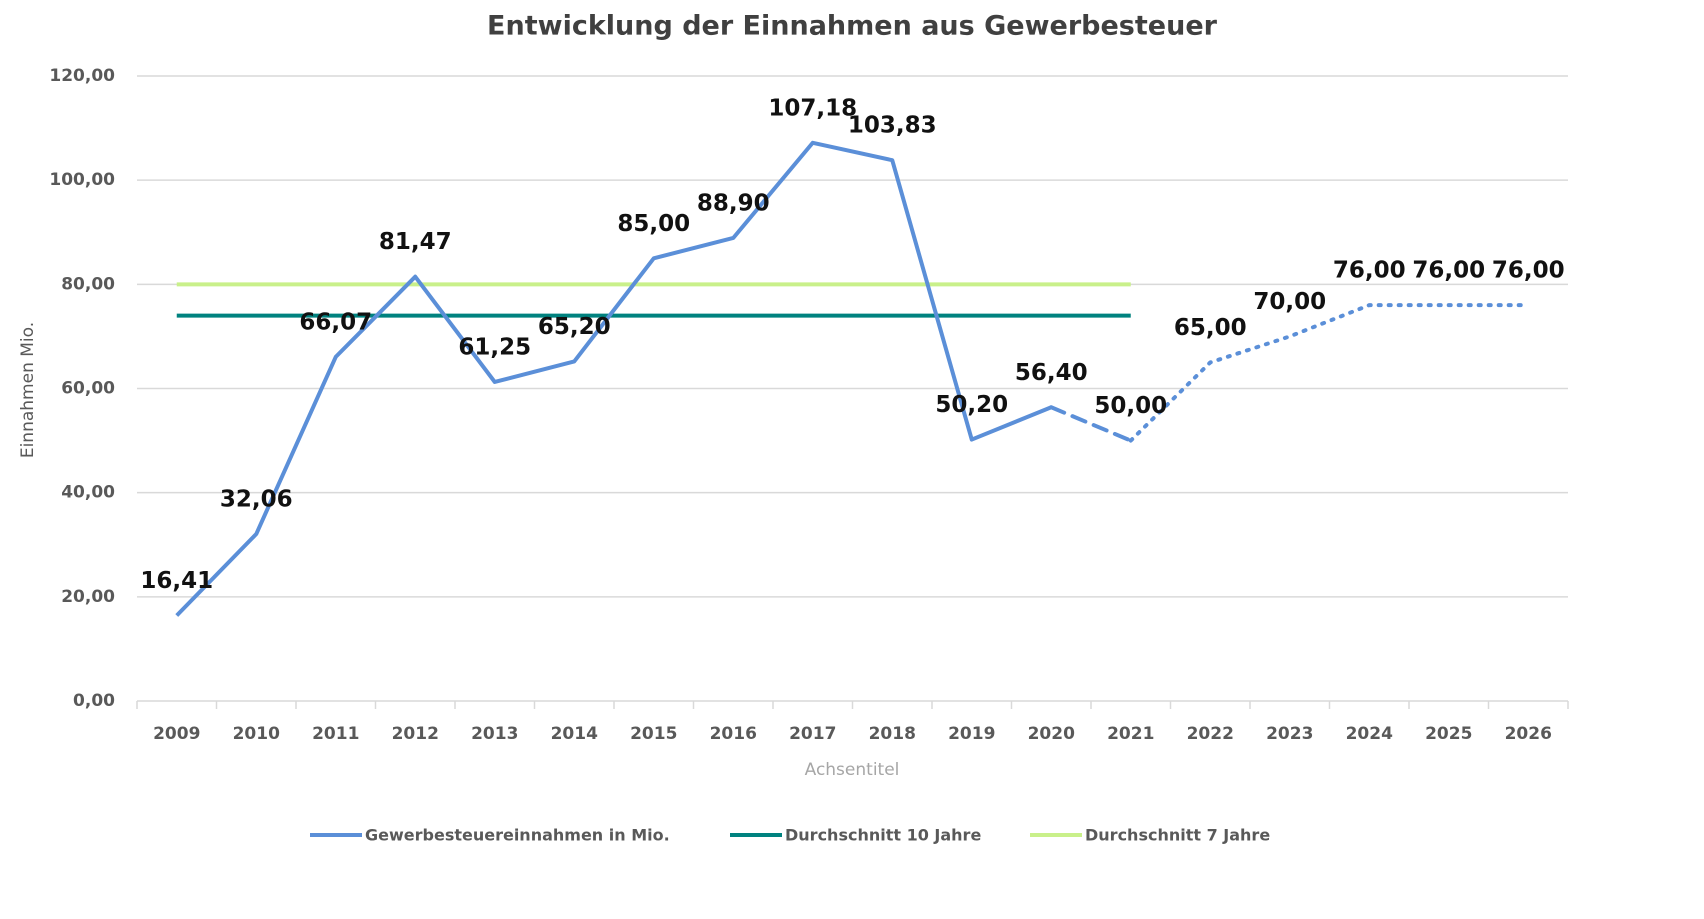  What do you see at coordinates (1210, 328) in the screenshot?
I see `data-label: 65,00` at bounding box center [1210, 328].